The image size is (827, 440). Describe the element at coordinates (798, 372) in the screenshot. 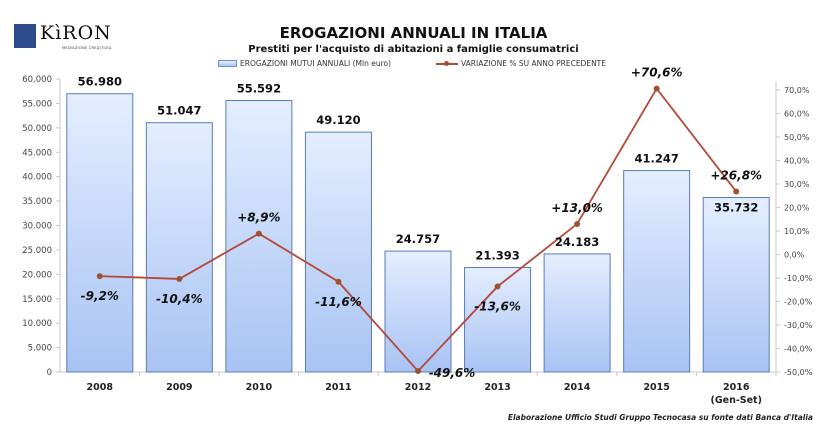

I see `right-axis-tick-label: -50,0%` at that location.